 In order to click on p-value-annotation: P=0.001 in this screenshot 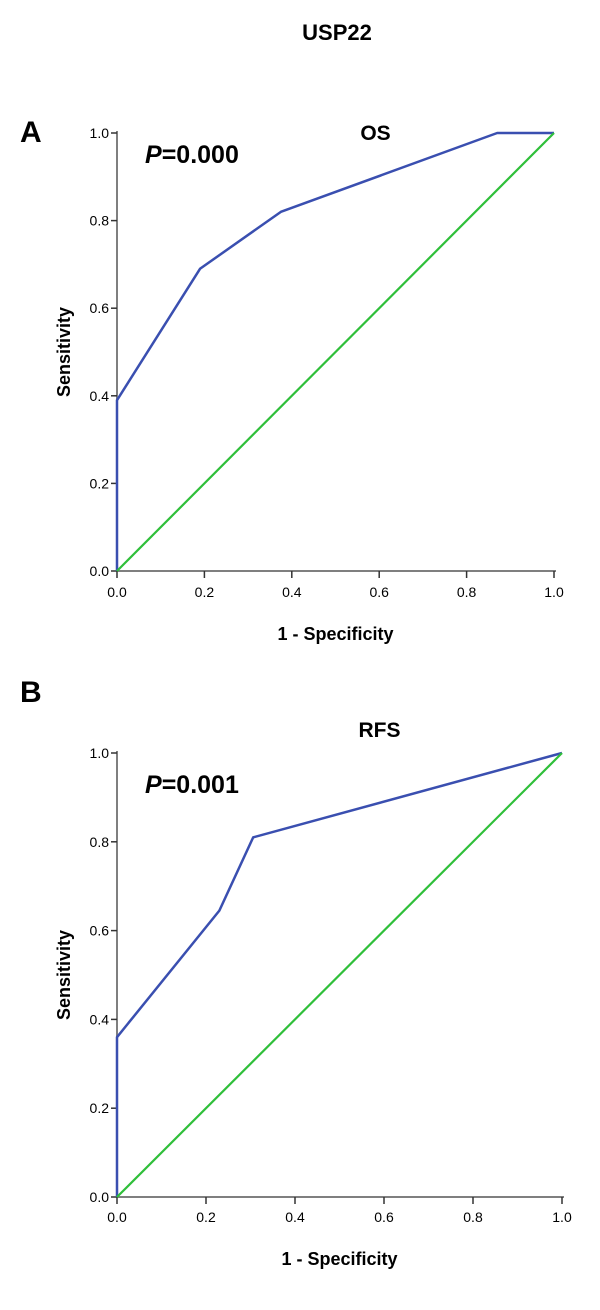, I will do `click(192, 785)`.